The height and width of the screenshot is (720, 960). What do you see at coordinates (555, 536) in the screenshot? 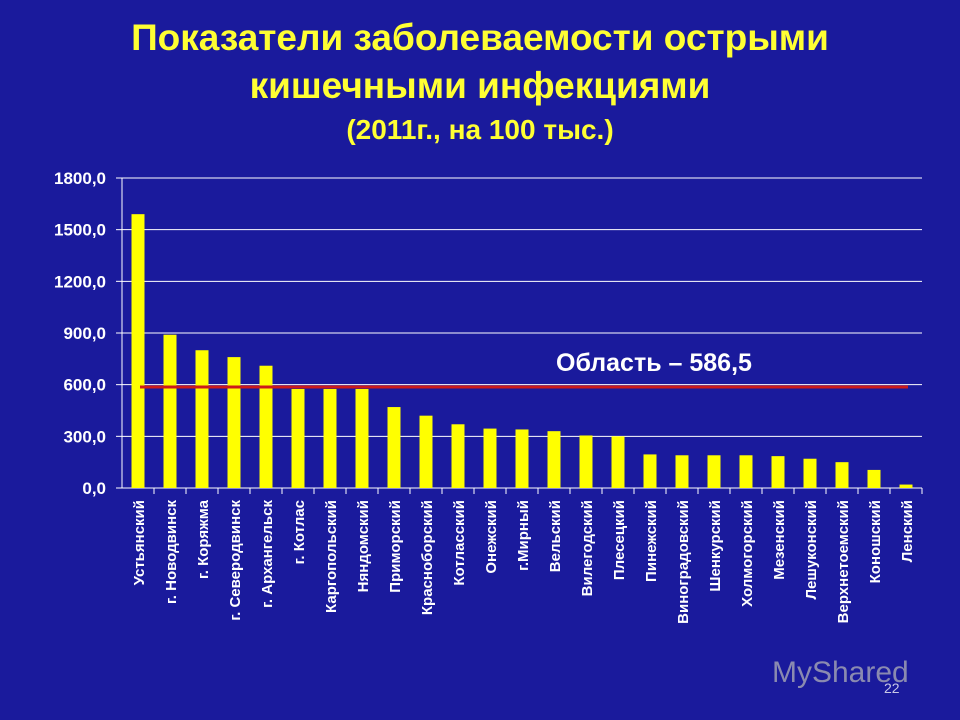
I see `x-tick-label: Вельский` at bounding box center [555, 536].